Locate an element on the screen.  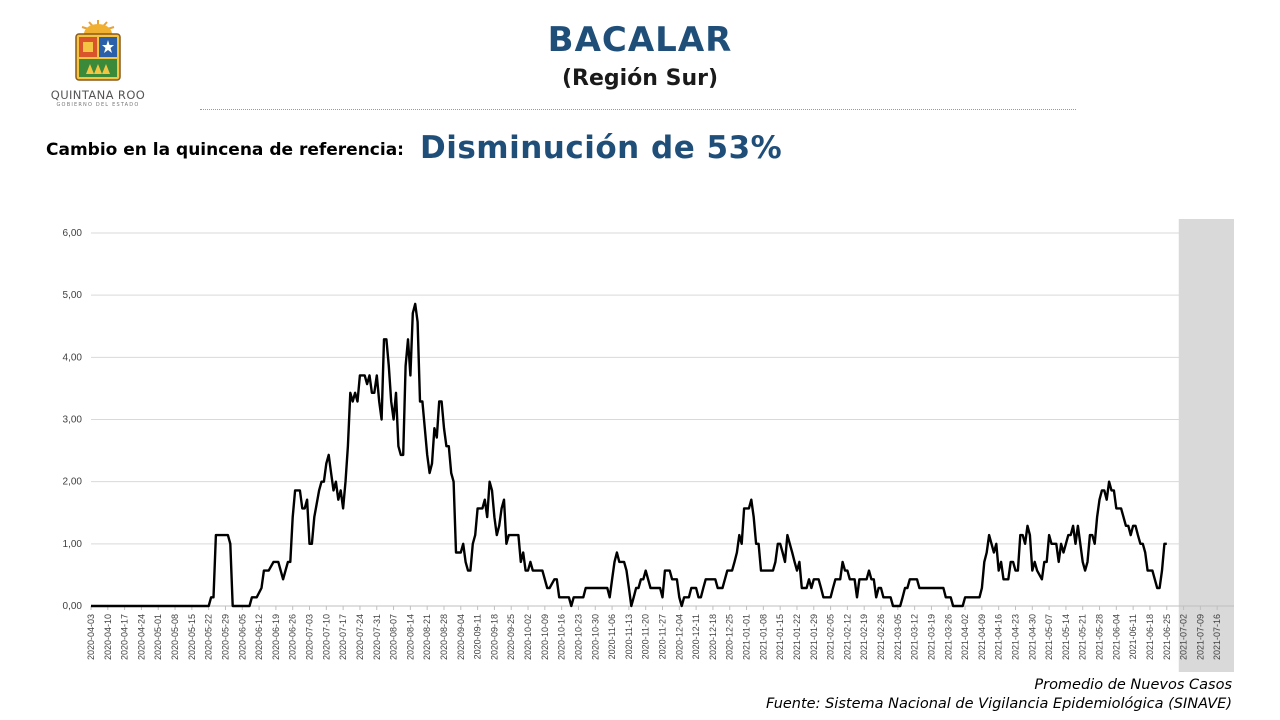
x-tick-label: 2020-09-25 is located at coordinates (511, 637).